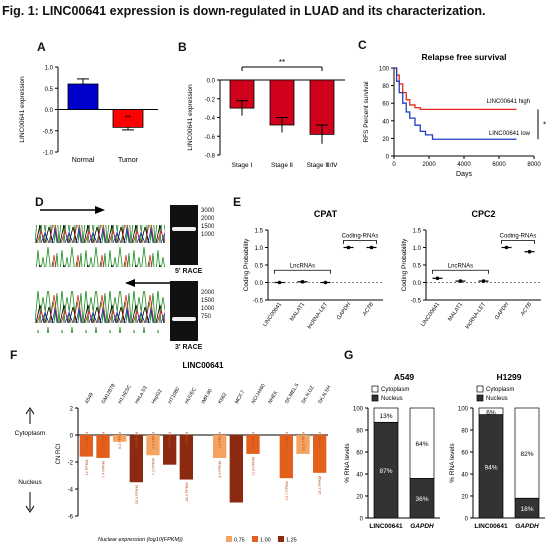 The image size is (554, 557). Describe the element at coordinates (41, 47) in the screenshot. I see `panel-label-a: A` at that location.